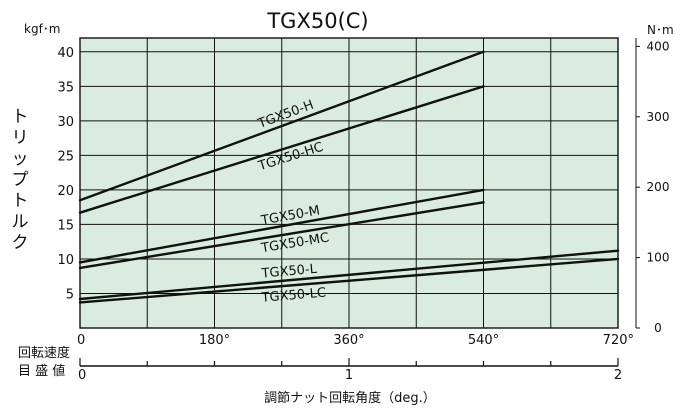  I want to click on chart-title: TGX50(C), so click(317, 21).